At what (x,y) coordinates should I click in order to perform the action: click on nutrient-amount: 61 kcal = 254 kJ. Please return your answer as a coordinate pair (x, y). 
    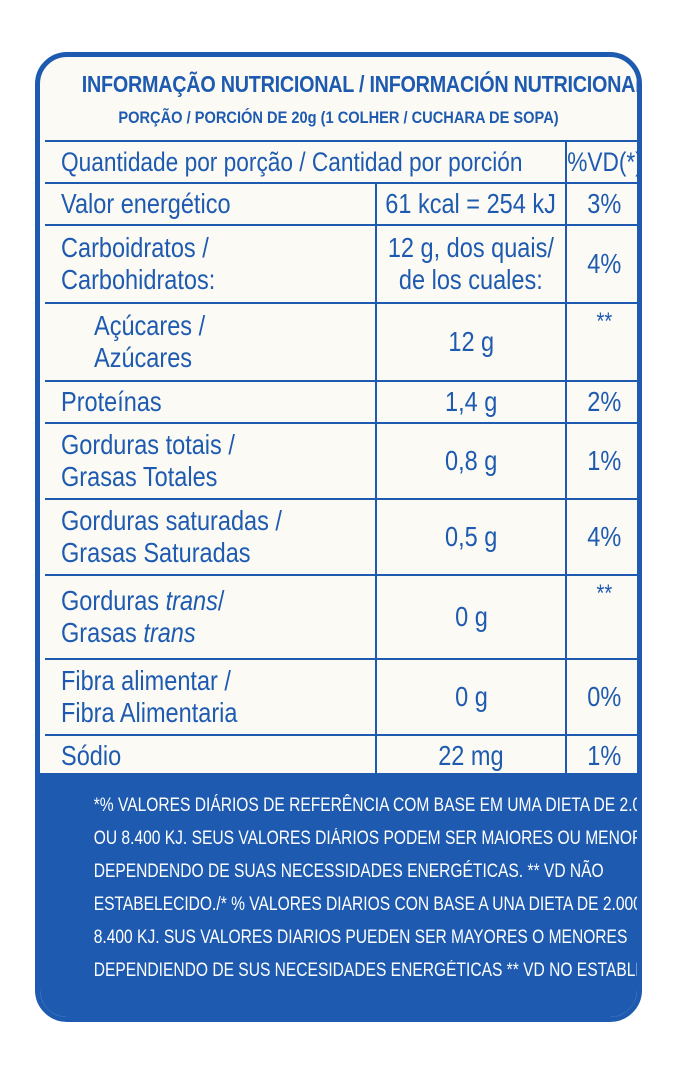
    Looking at the image, I should click on (470, 204).